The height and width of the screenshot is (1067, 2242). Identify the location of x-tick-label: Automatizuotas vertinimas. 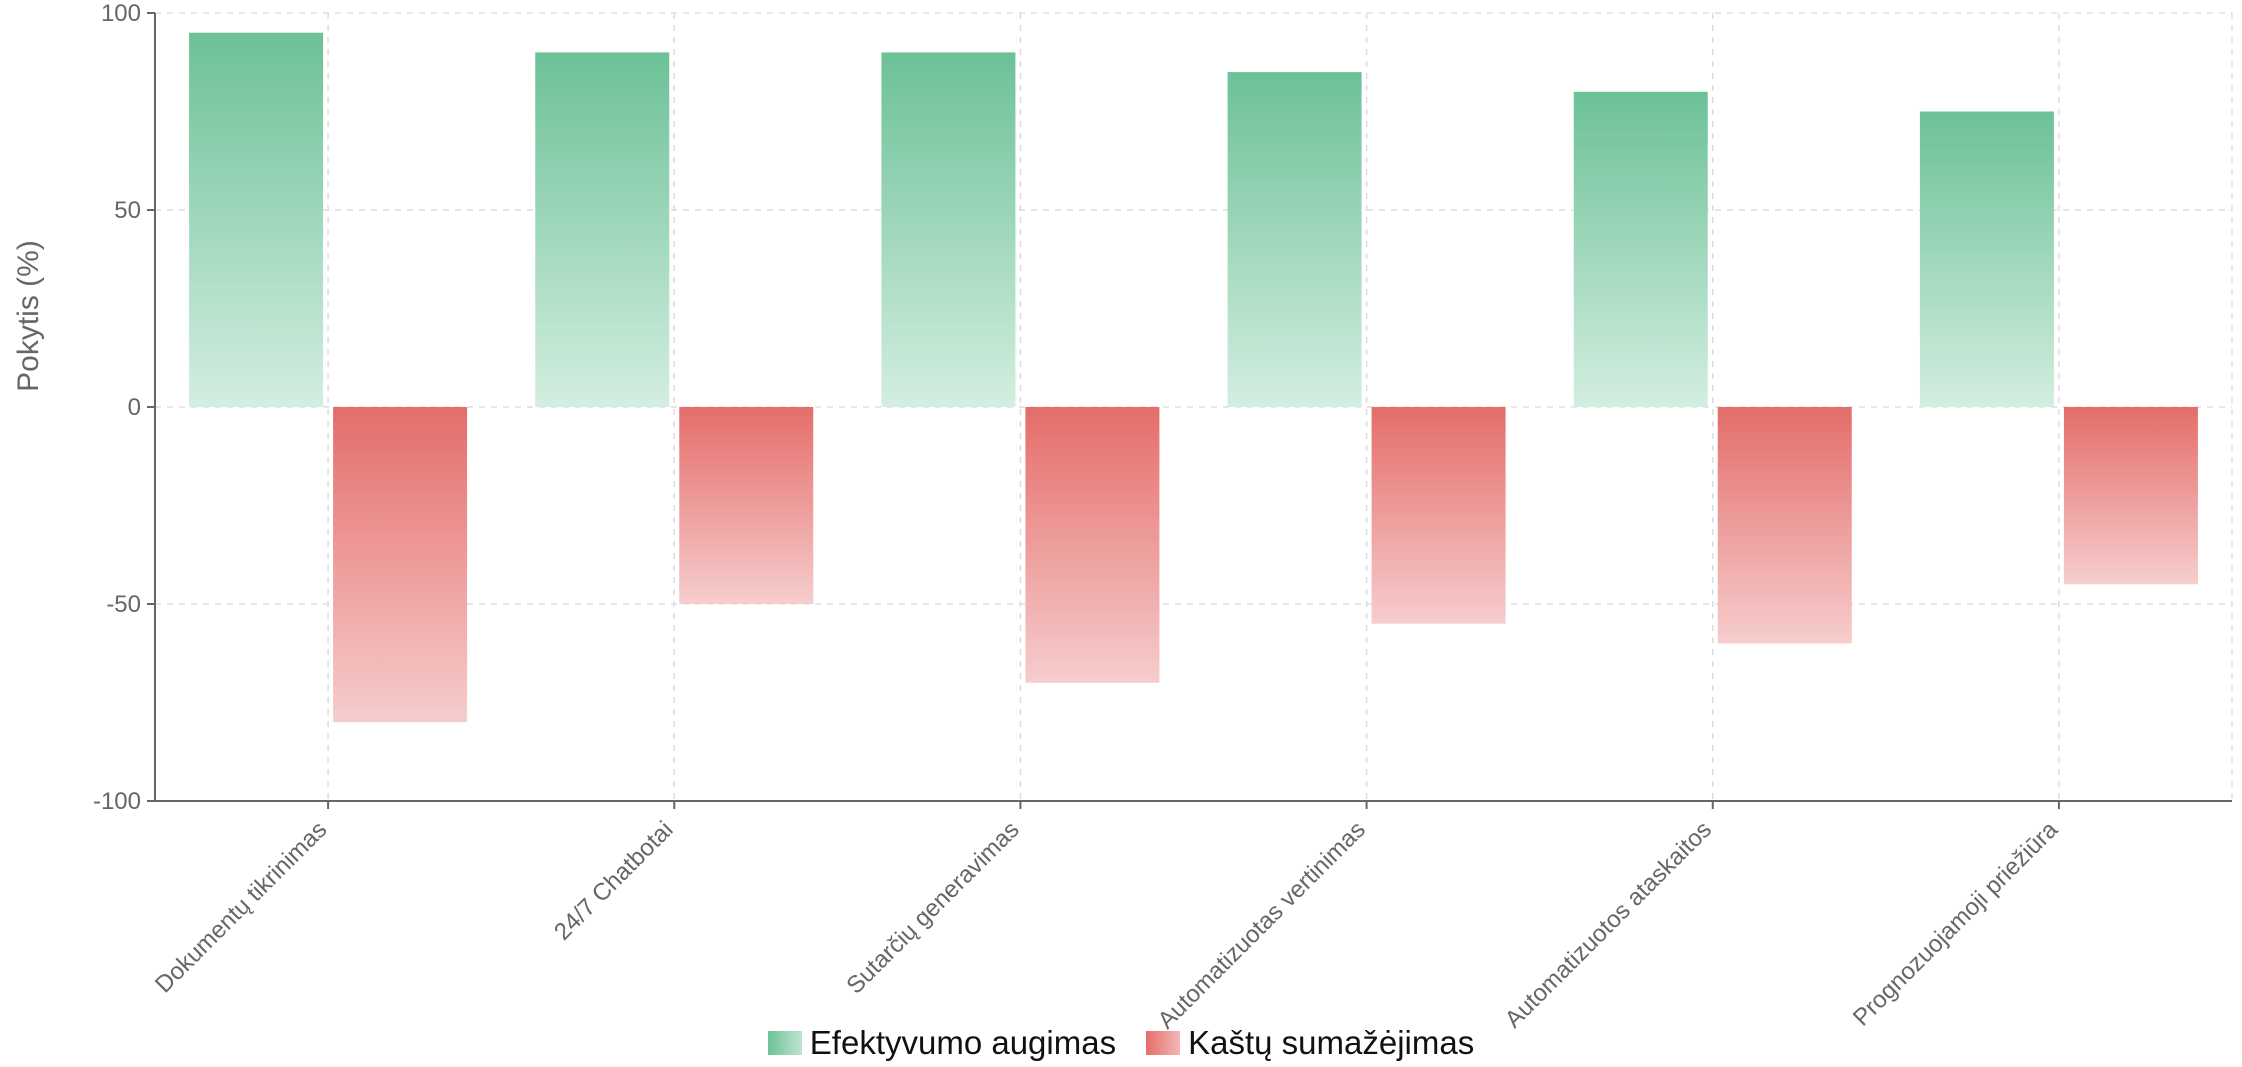
(1262, 925).